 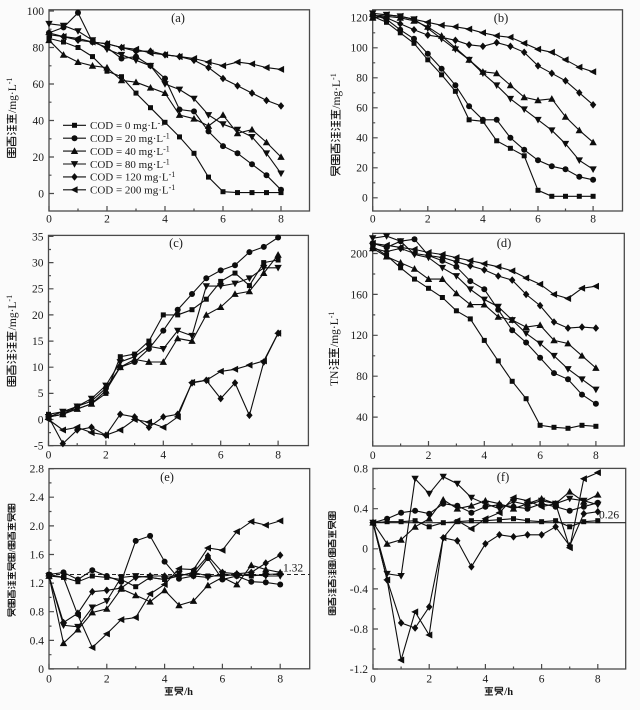 What do you see at coordinates (359, 254) in the screenshot?
I see `svg-text: 200` at bounding box center [359, 254].